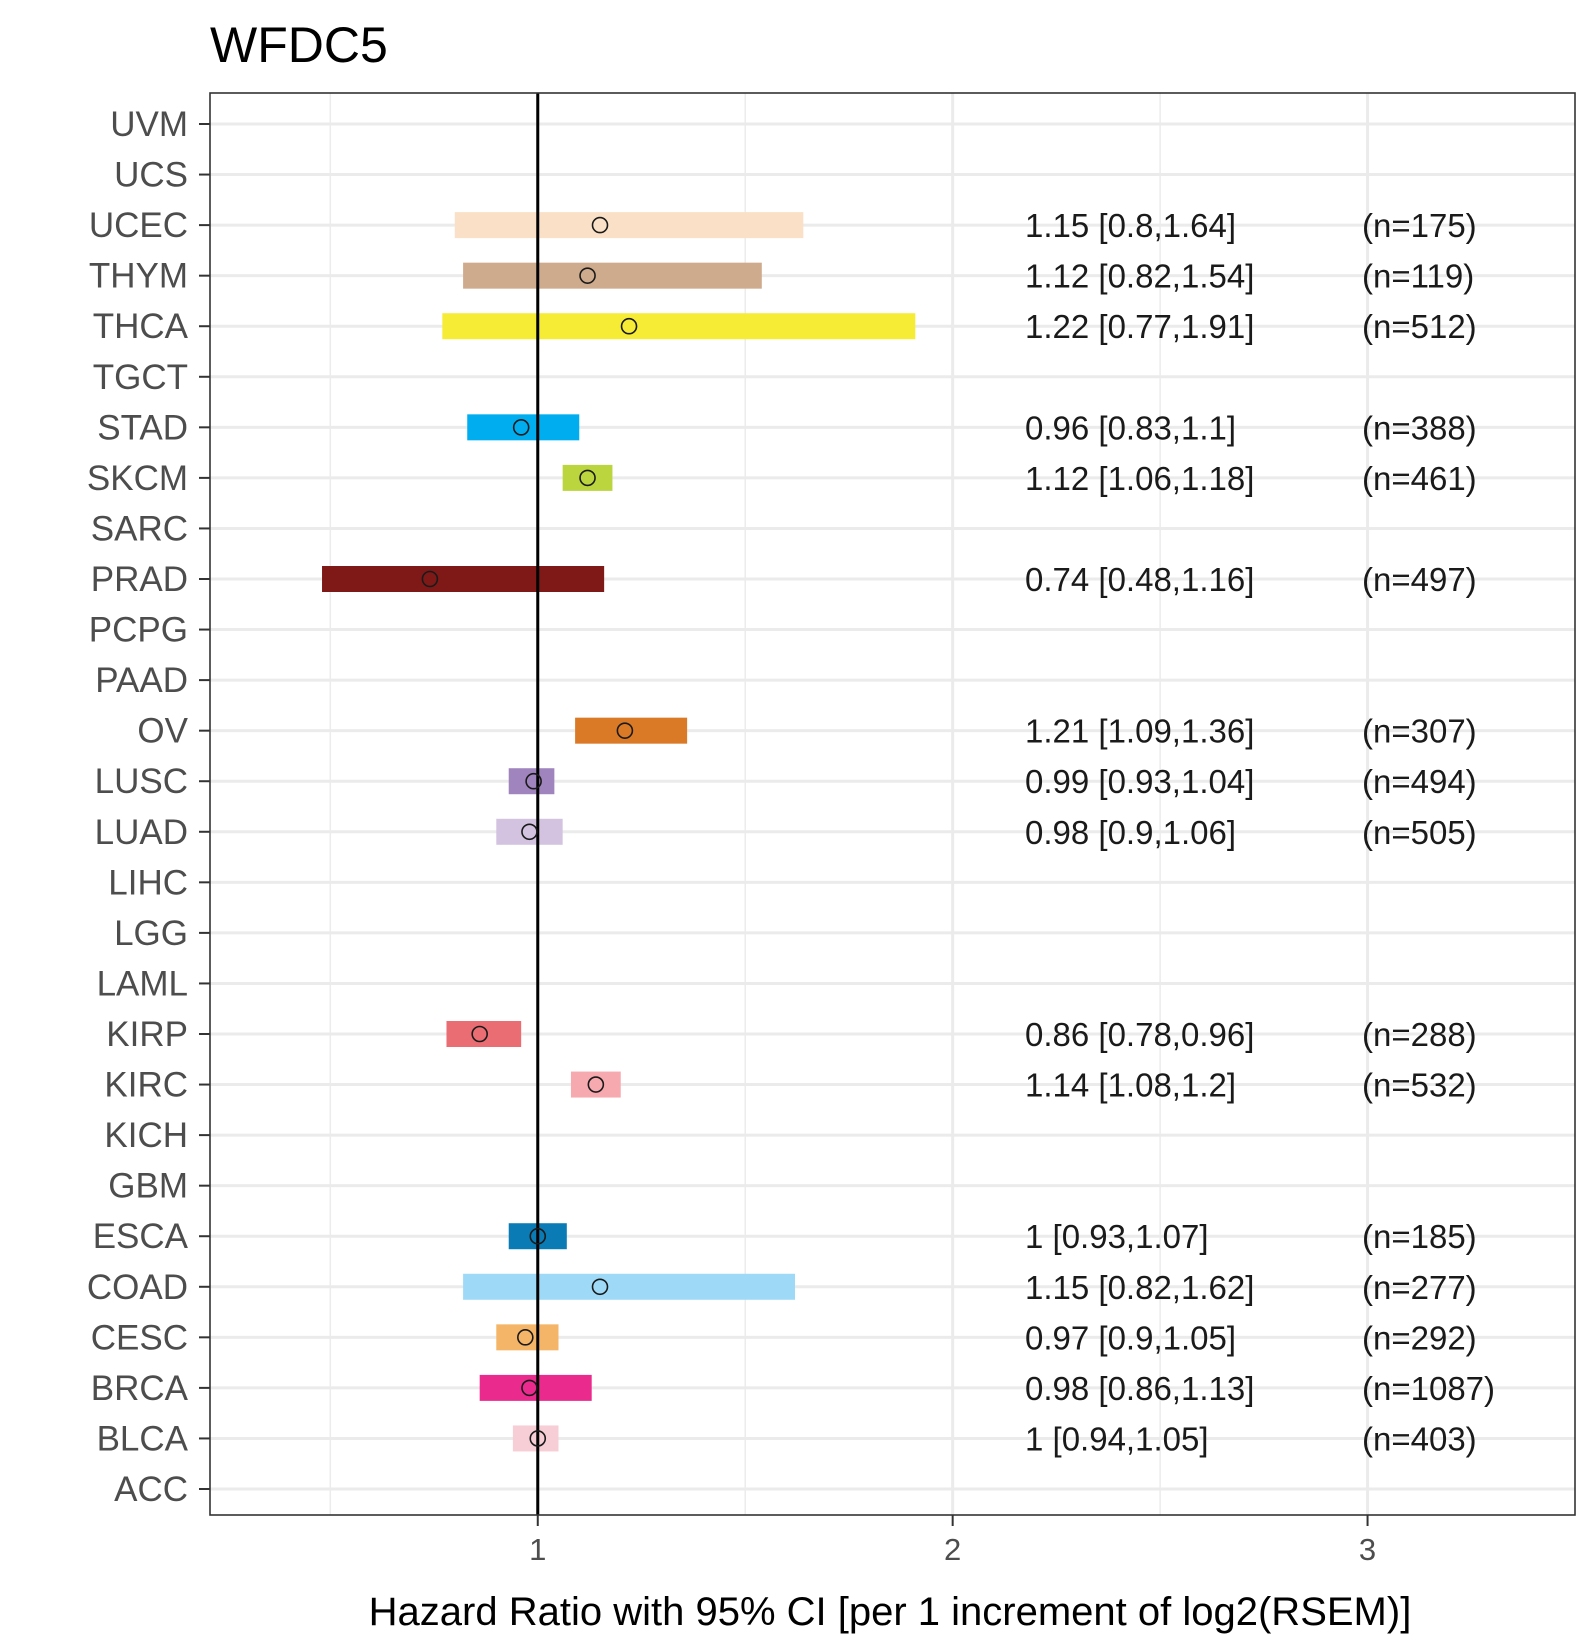  I want to click on y-tick-label-coad: COAD, so click(137, 1287).